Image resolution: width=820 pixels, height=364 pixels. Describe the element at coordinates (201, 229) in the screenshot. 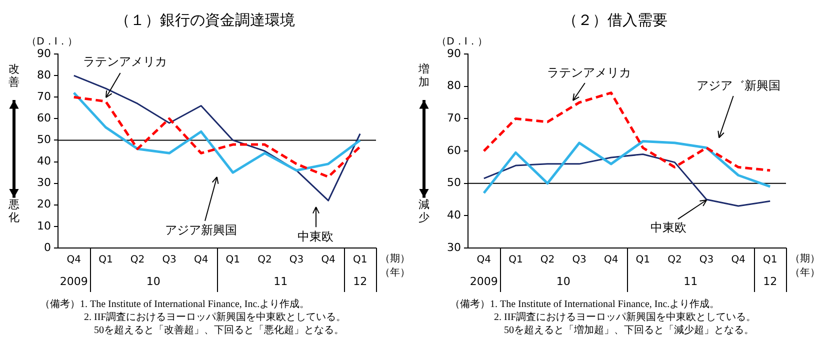

I see `text: アジア新興国` at that location.